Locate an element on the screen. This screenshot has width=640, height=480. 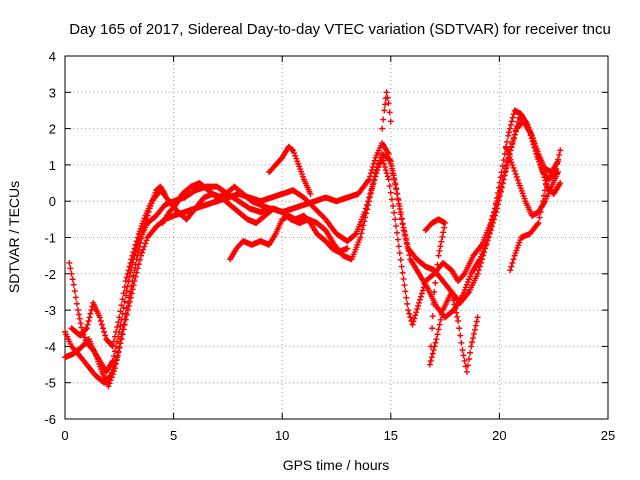
y-tick-label: 3 is located at coordinates (52, 92).